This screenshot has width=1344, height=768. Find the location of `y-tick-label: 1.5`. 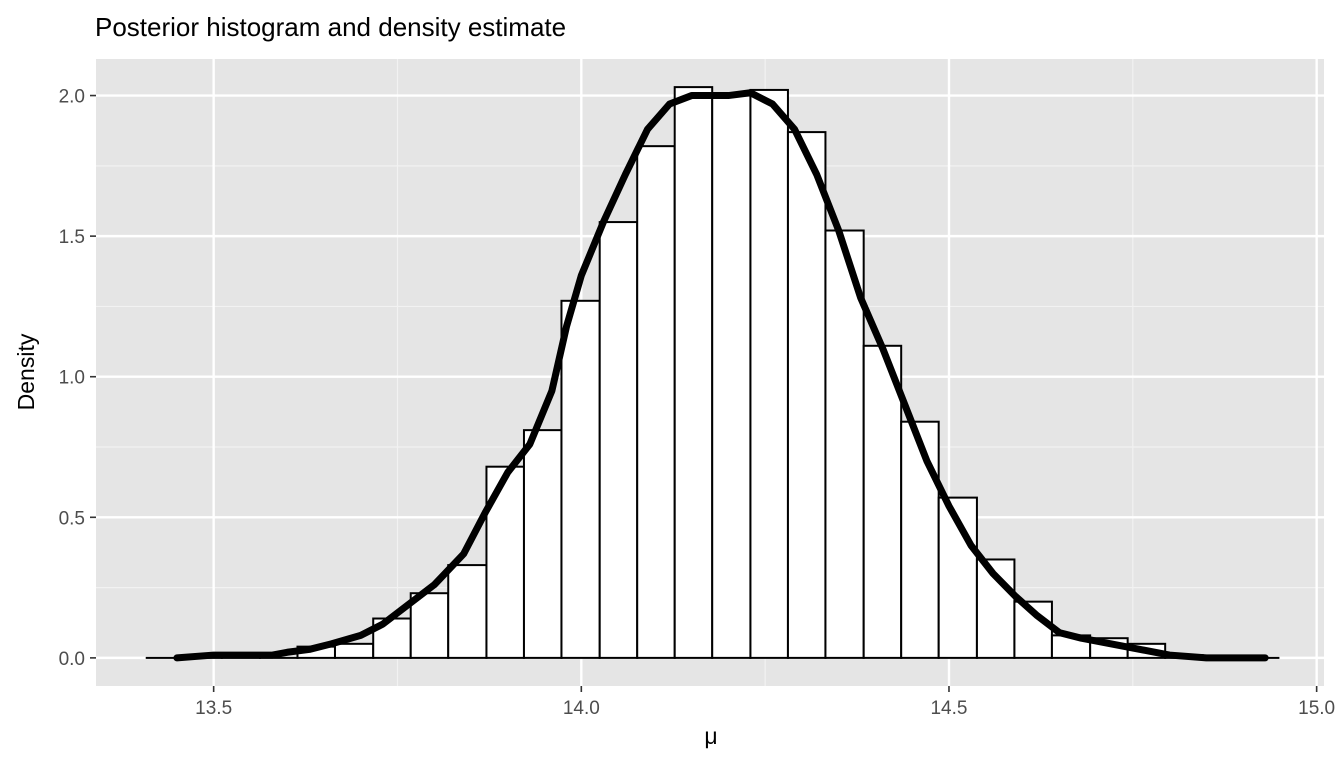

y-tick-label: 1.5 is located at coordinates (72, 237).